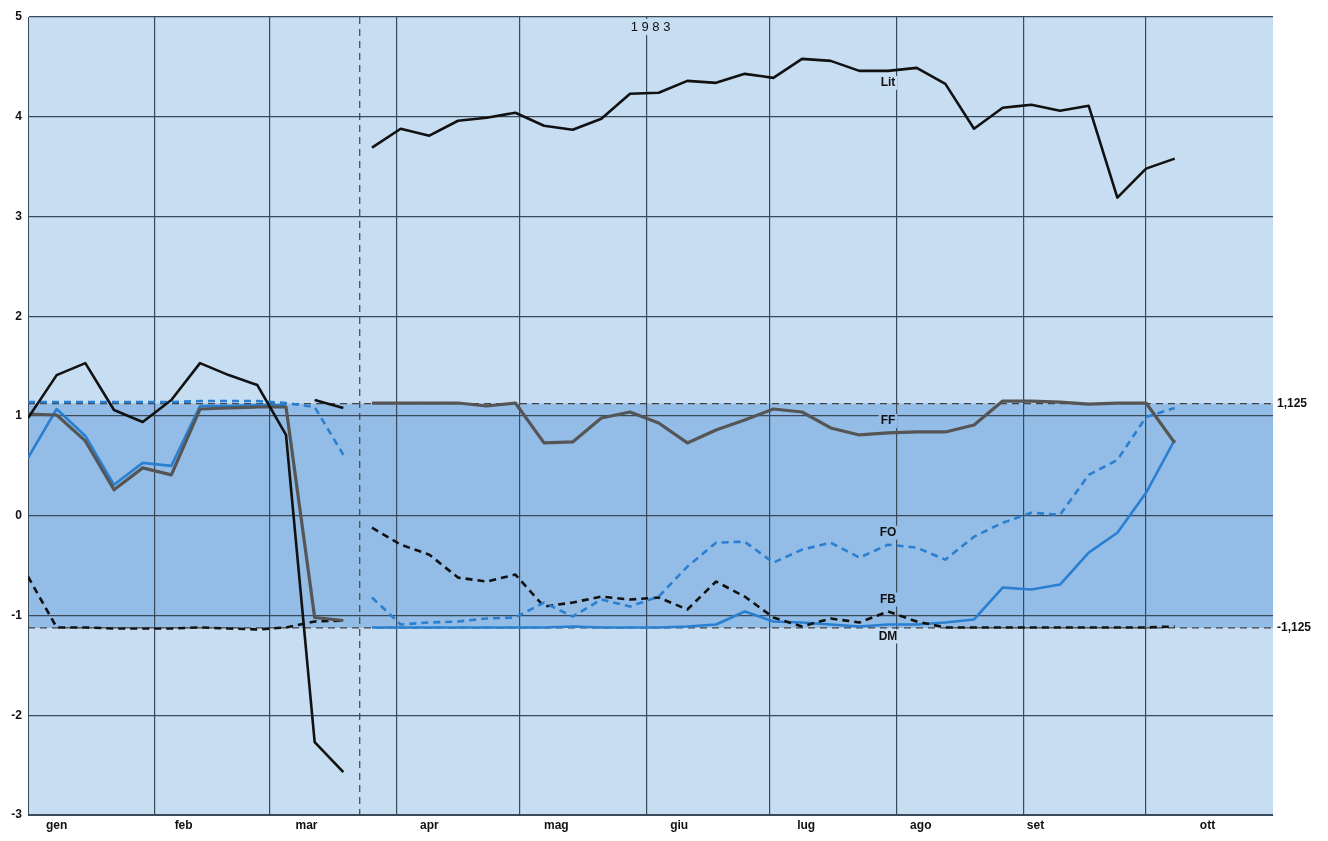 This screenshot has width=1328, height=841. I want to click on ref-line-label: -1,125, so click(1294, 627).